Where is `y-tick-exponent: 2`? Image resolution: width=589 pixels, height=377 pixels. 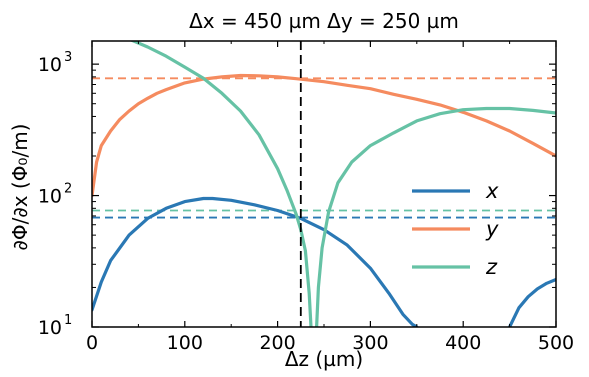 y-tick-exponent: 2 is located at coordinates (68, 189).